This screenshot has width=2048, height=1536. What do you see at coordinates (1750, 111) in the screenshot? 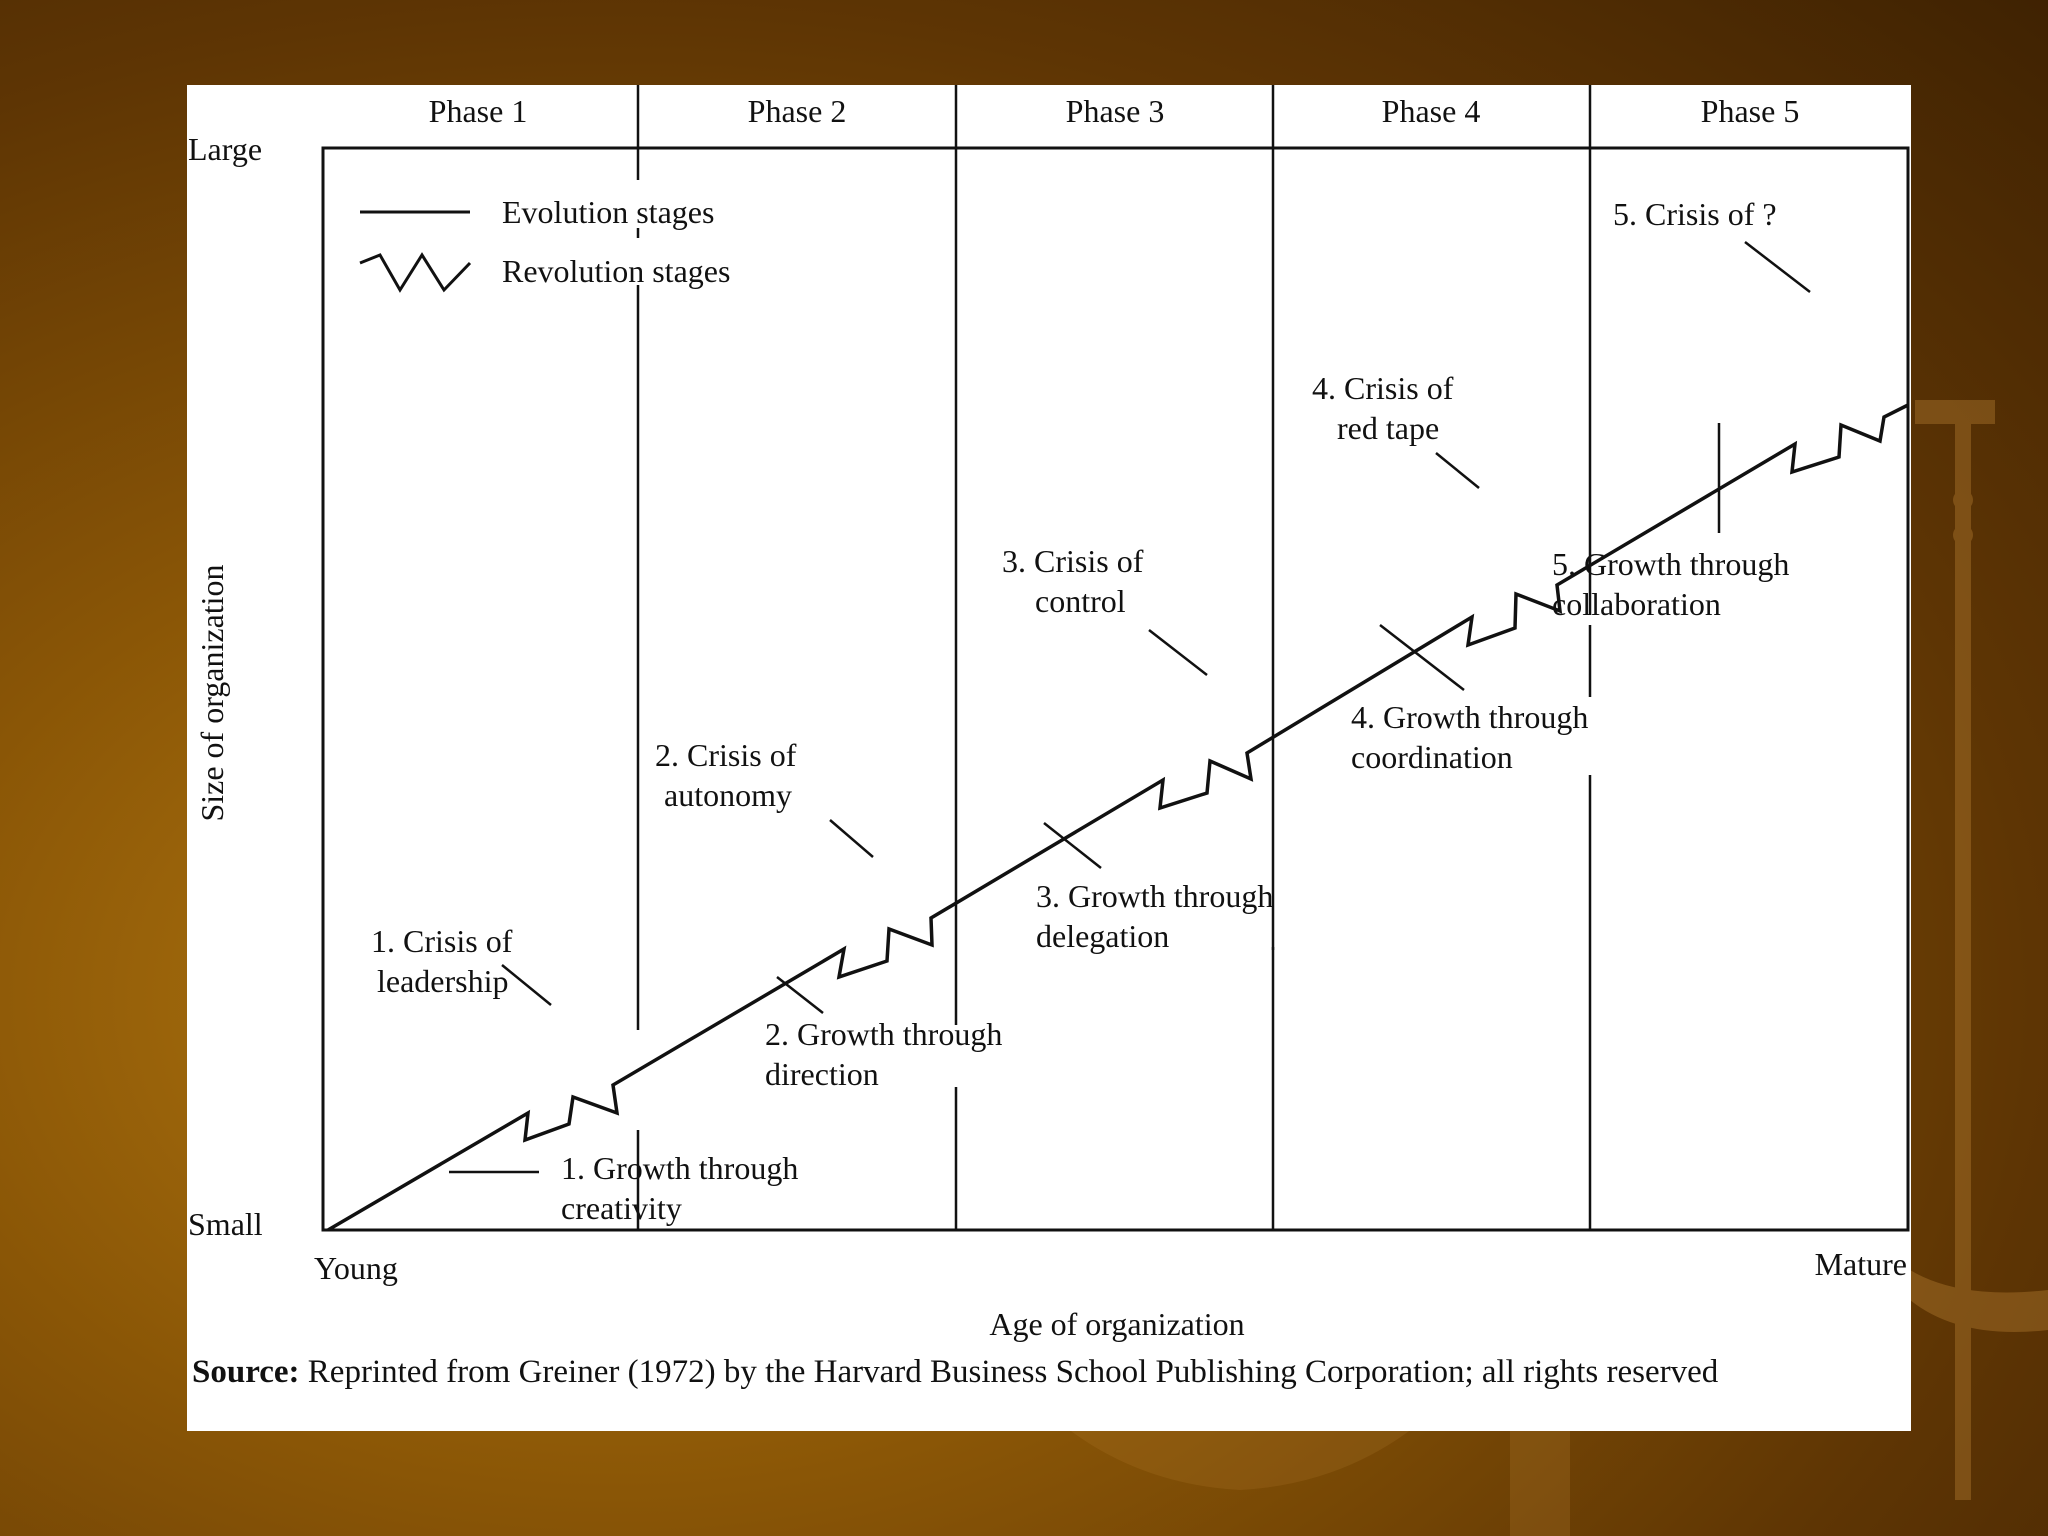
I see `phase-label-5: Phase 5` at bounding box center [1750, 111].